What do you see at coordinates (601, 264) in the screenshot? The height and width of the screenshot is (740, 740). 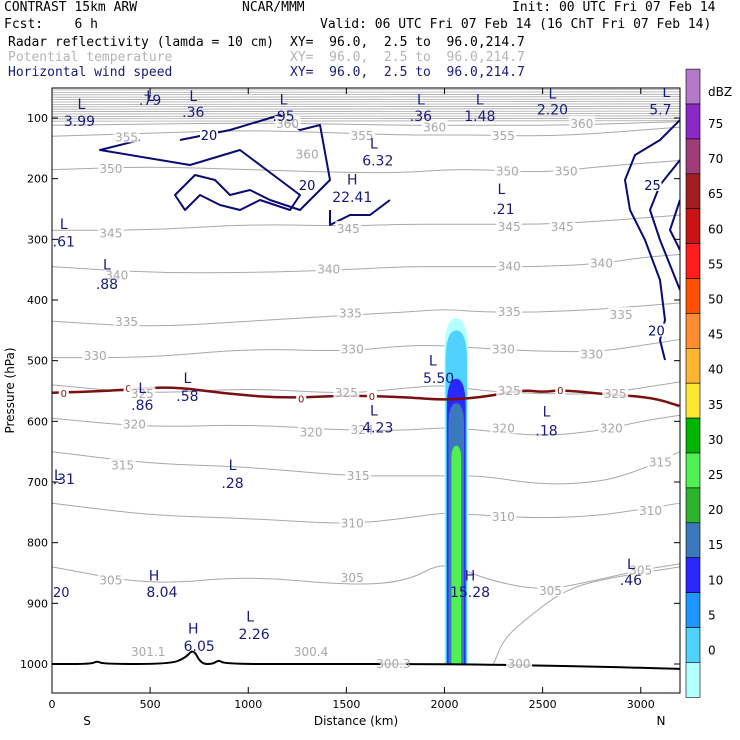 I see `theta-label: 340` at bounding box center [601, 264].